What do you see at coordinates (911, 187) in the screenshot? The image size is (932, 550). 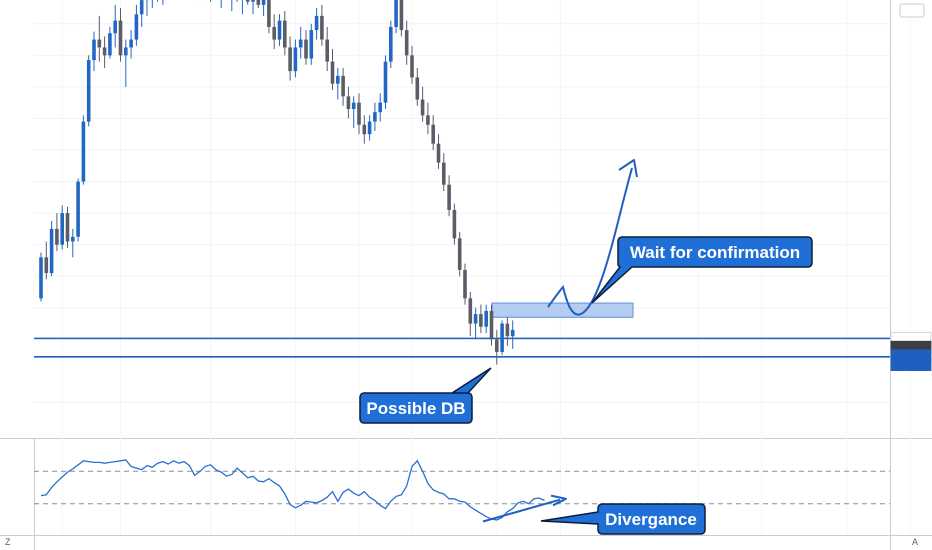 I see `axis-labels` at bounding box center [911, 187].